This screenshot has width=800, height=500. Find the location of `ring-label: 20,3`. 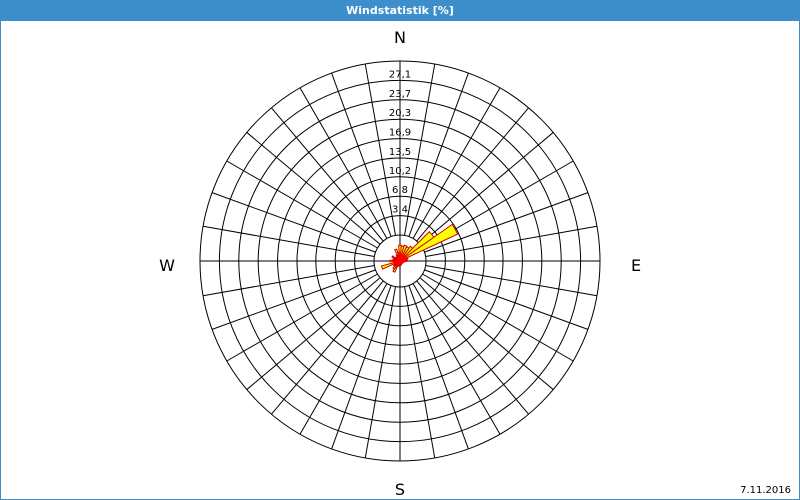

ring-label: 20,3 is located at coordinates (400, 113).